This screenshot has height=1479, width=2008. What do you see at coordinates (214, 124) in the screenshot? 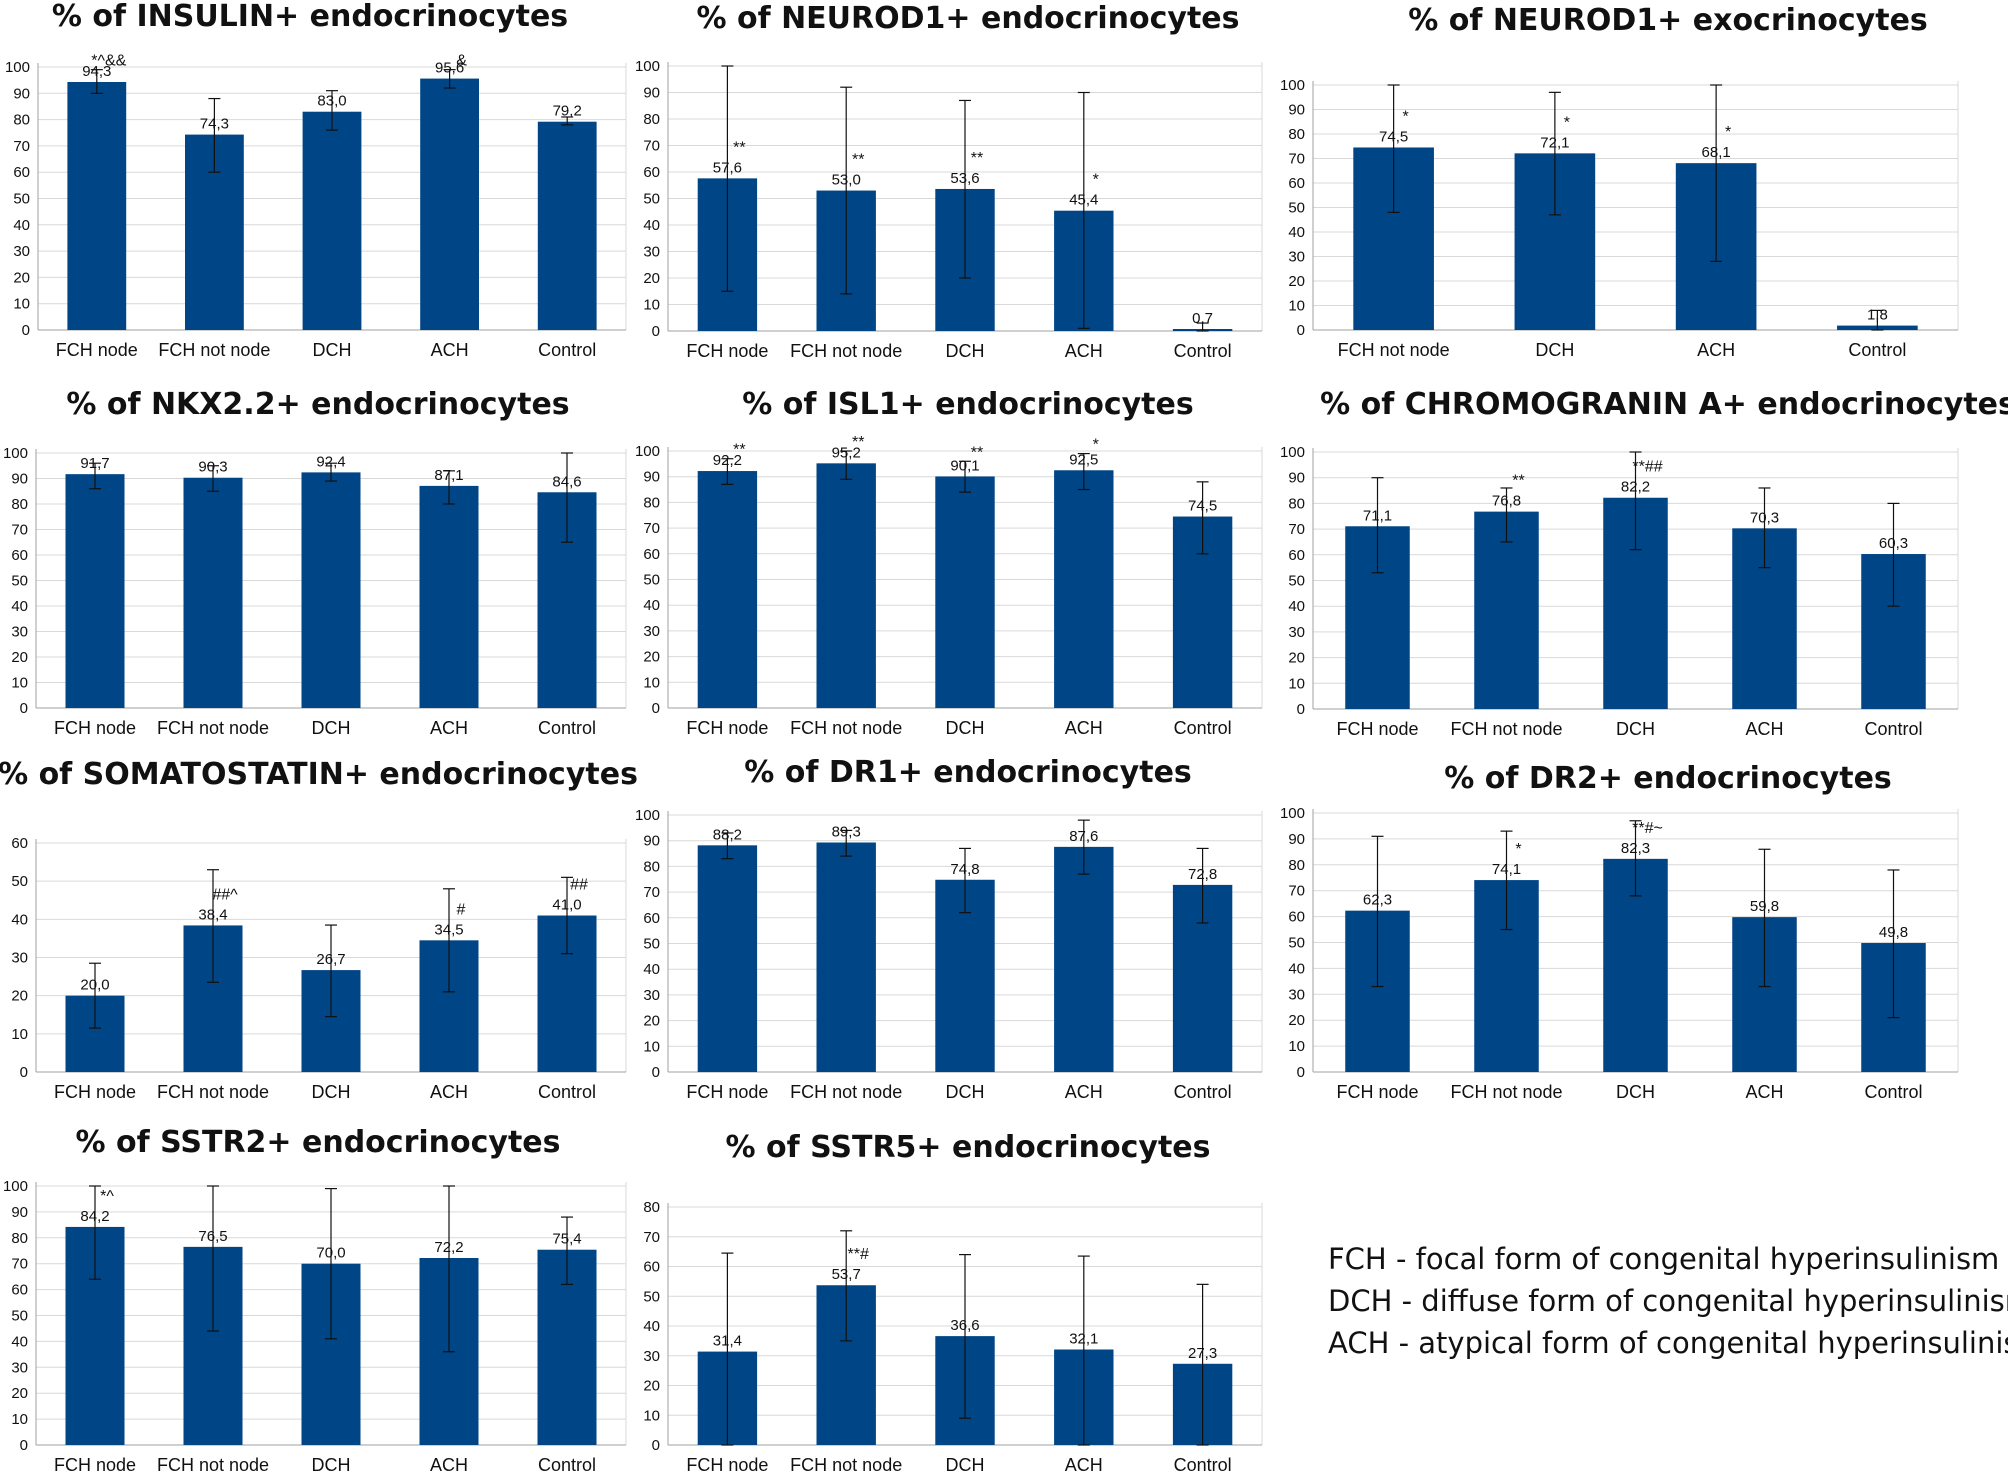
I see `data-label: 74,3` at bounding box center [214, 124].